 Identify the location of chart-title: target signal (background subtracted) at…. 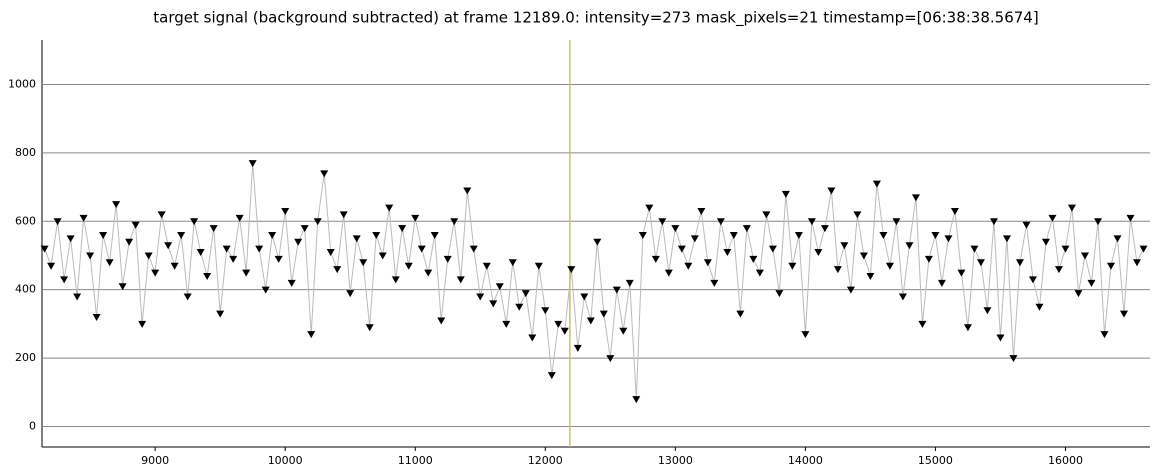
(595, 18).